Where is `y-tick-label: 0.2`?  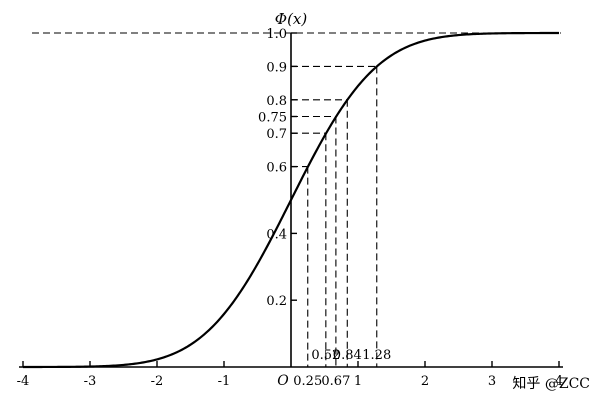 y-tick-label: 0.2 is located at coordinates (276, 301).